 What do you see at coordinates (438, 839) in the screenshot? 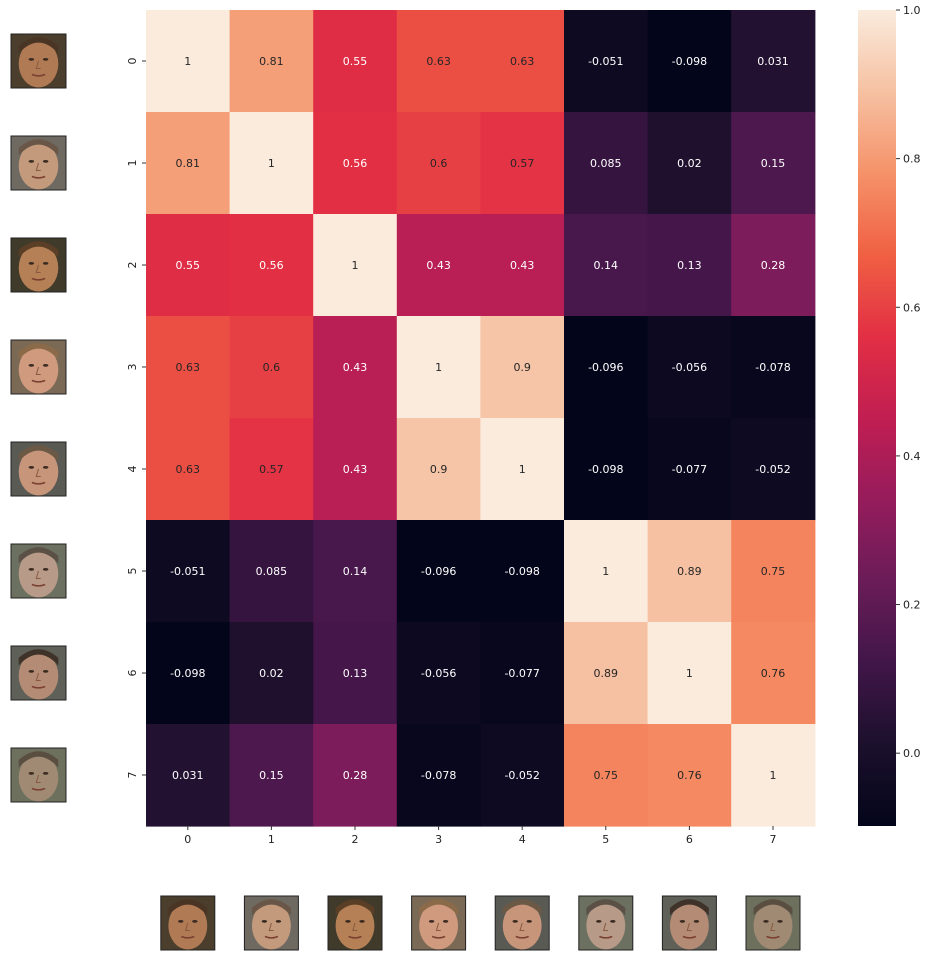
I see `x-tick-label: 3` at bounding box center [438, 839].